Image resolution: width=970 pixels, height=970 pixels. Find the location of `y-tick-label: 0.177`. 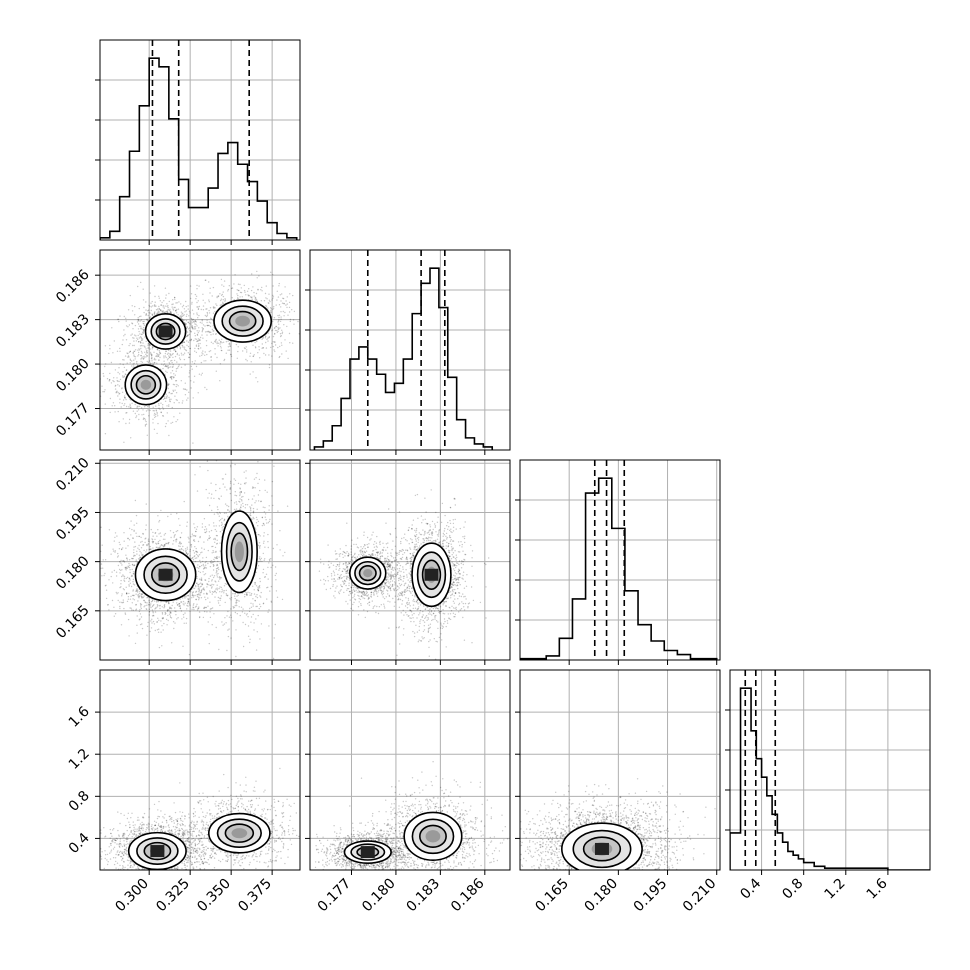

y-tick-label: 0.177 is located at coordinates (73, 420).